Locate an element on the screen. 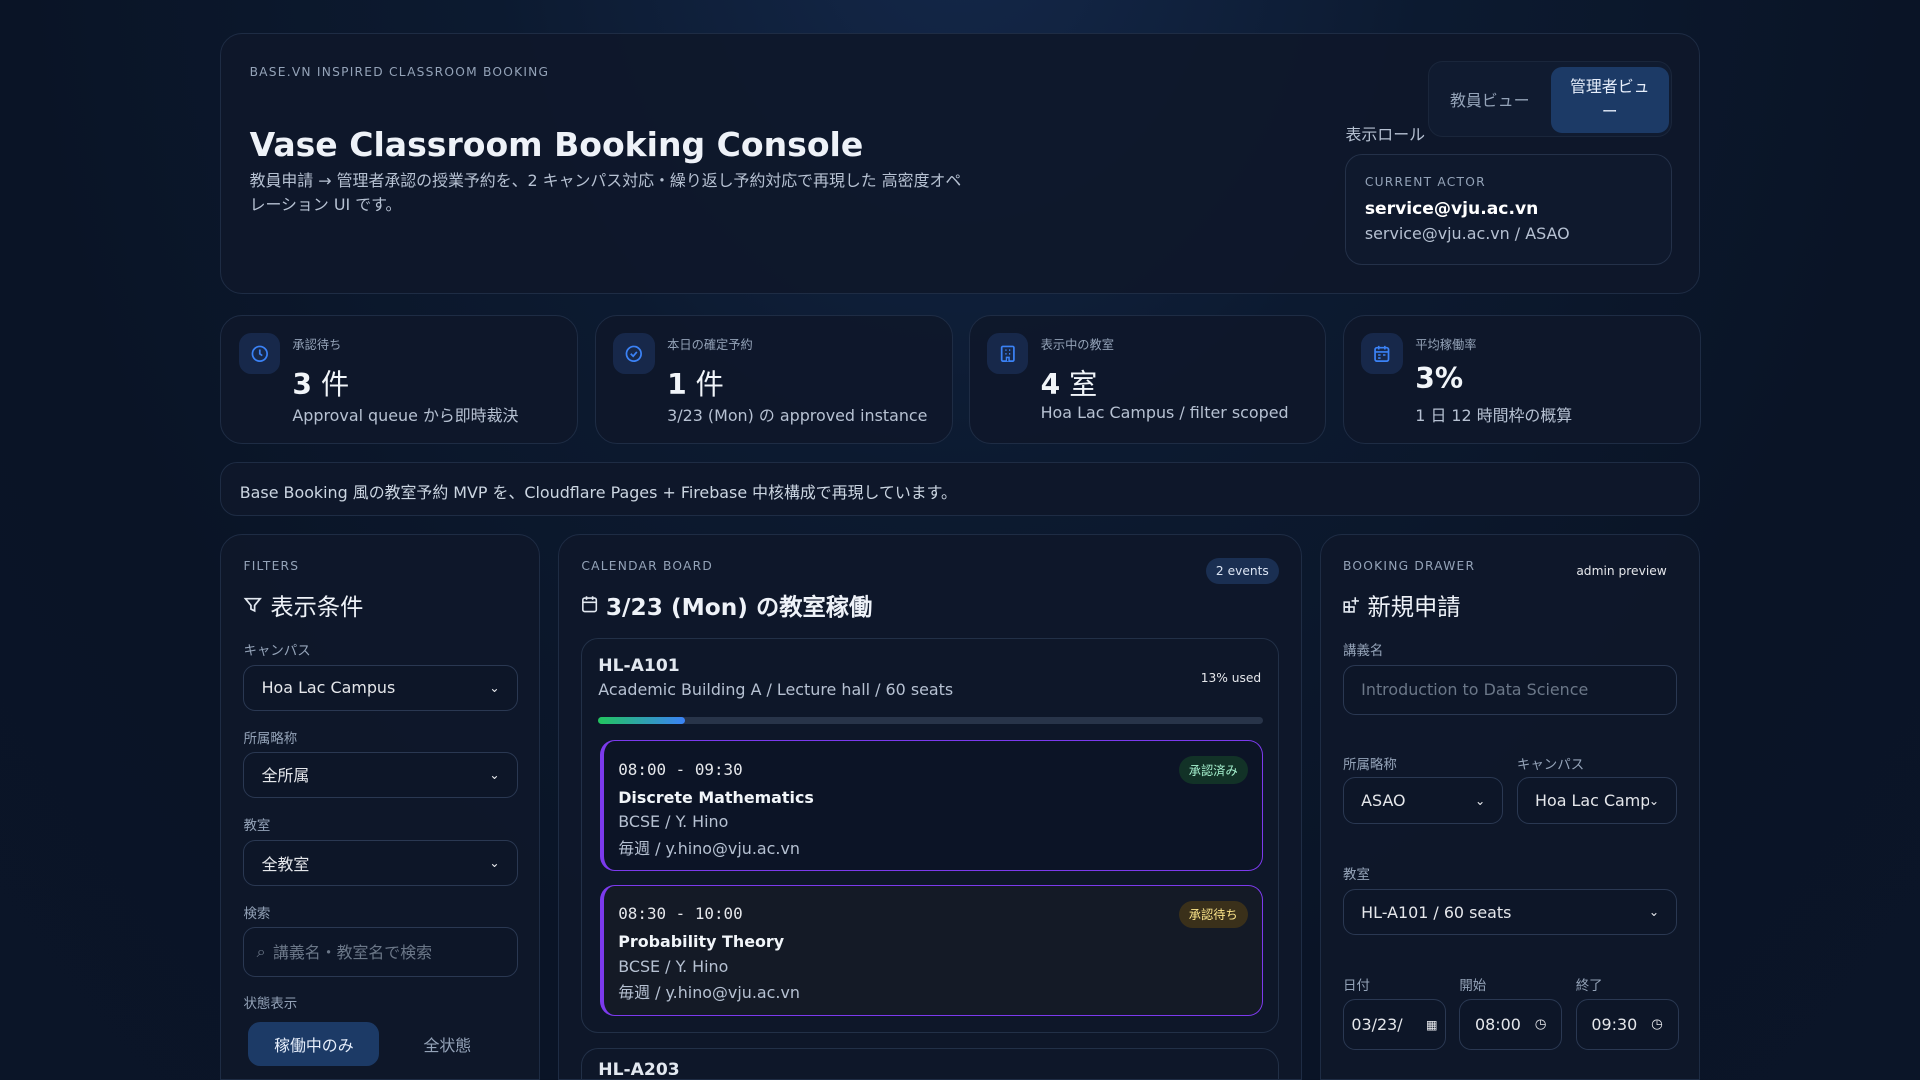 The width and height of the screenshot is (1920, 1080). start-label: 開始 is located at coordinates (1473, 987).